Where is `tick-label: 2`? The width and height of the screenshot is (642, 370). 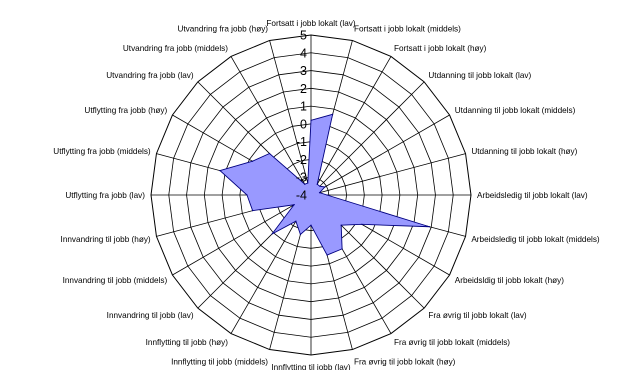
tick-label: 2 is located at coordinates (303, 89).